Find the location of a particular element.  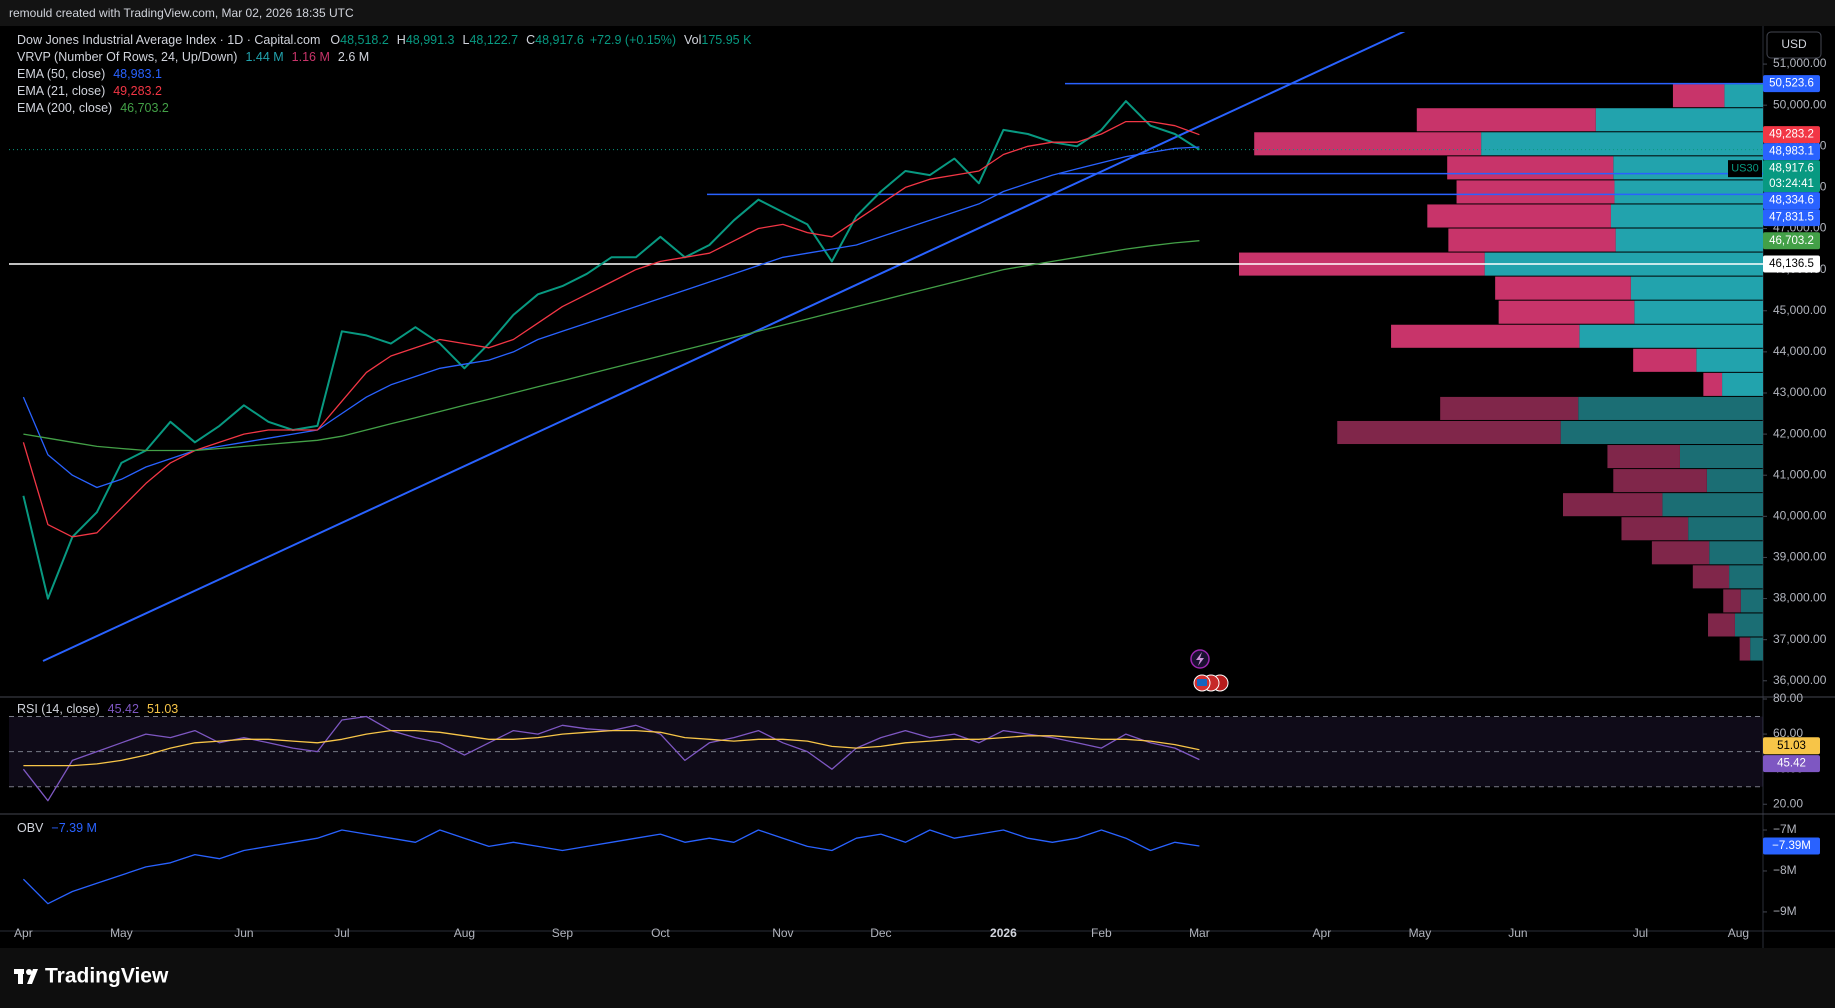

ohlc-value: 48,991.3 is located at coordinates (430, 40).